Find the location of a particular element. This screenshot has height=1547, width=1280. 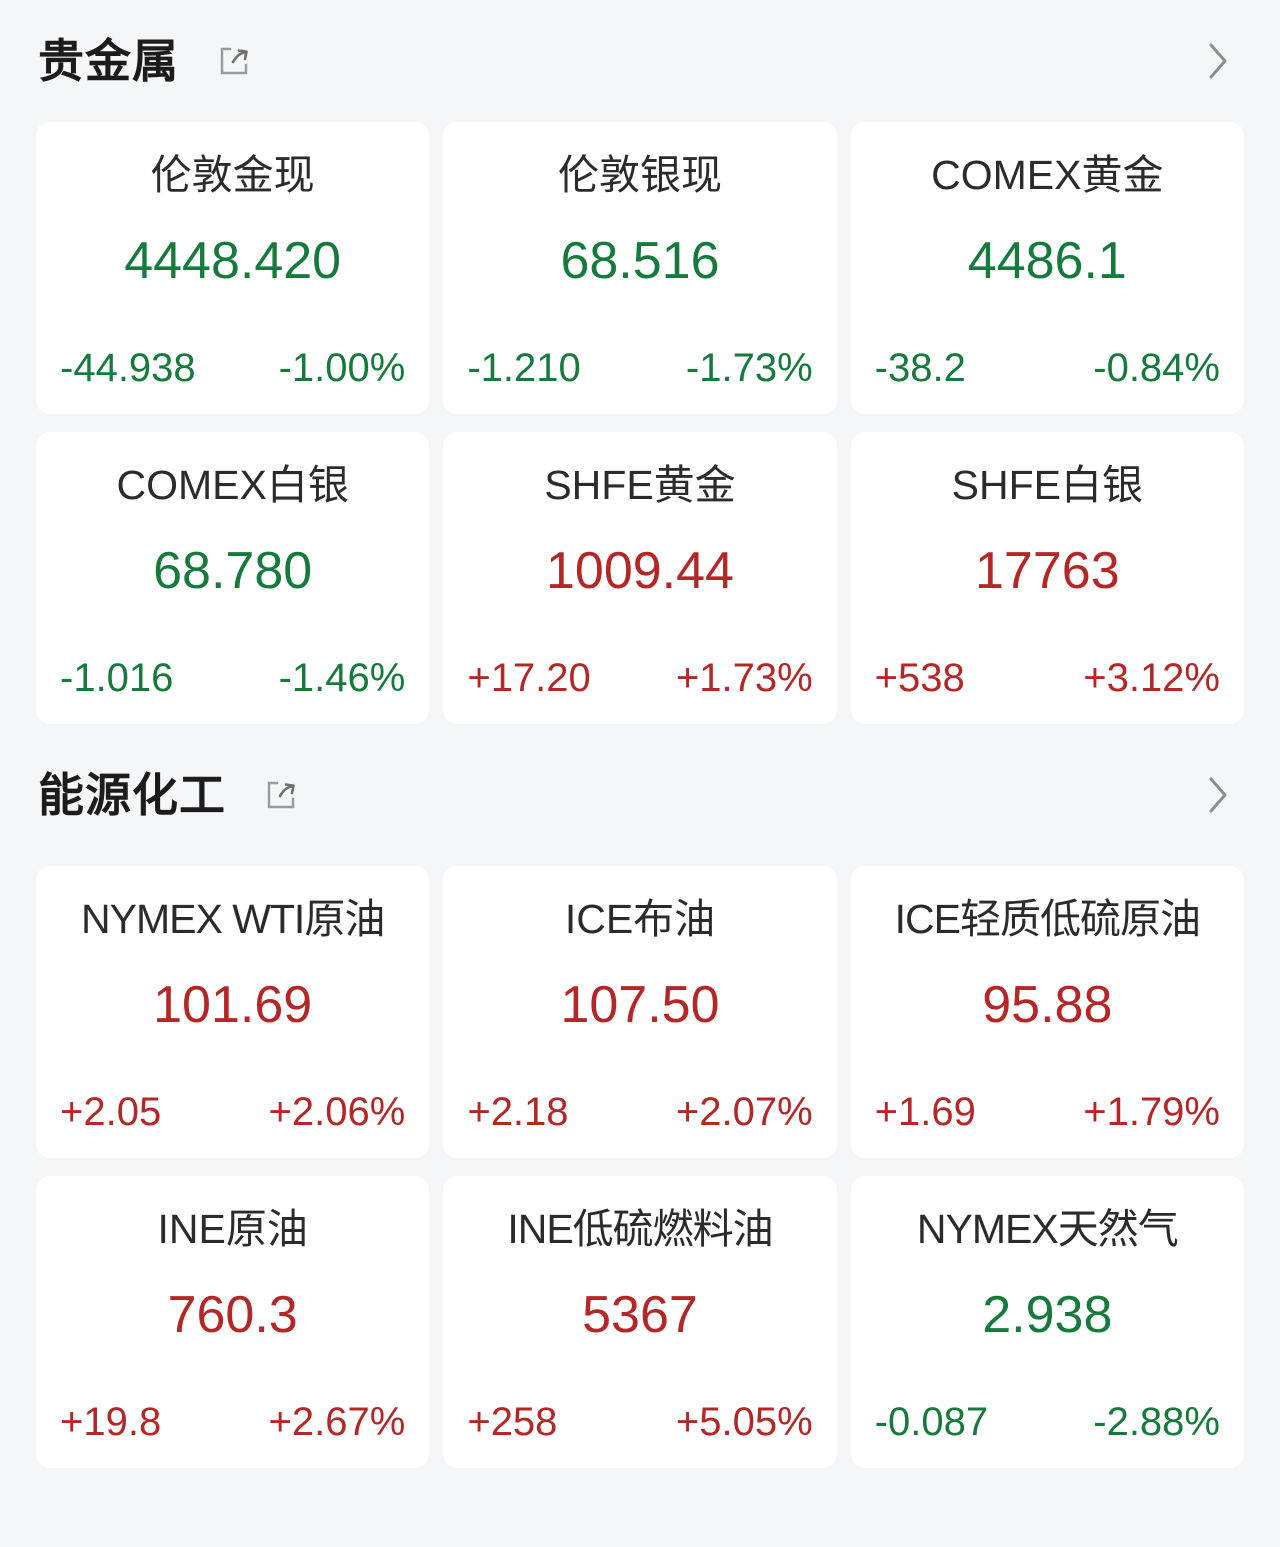

quote-change: +1.69 is located at coordinates (925, 1112).